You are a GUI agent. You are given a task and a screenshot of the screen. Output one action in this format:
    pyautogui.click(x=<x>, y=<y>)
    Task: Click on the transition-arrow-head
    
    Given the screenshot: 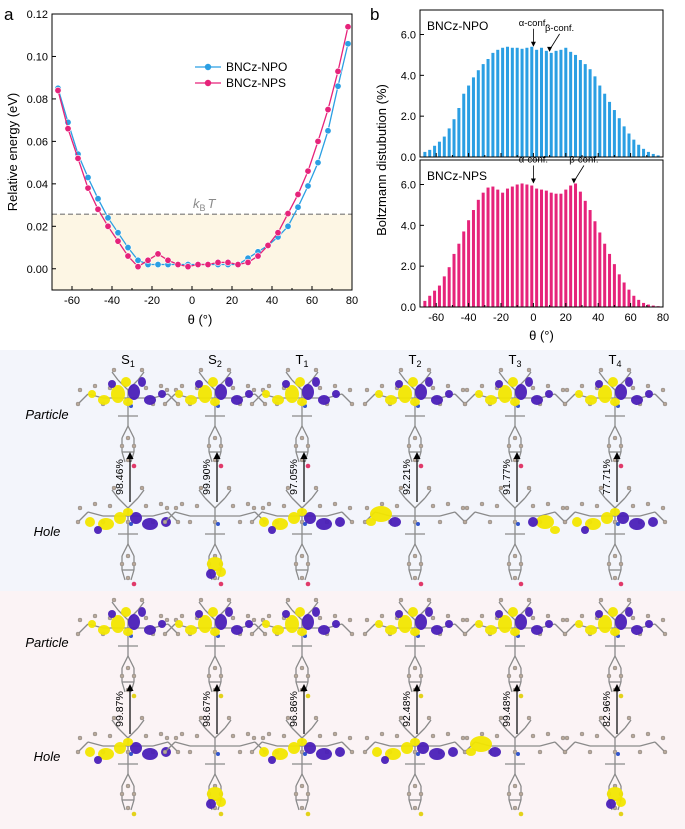 What is the action you would take?
    pyautogui.click(x=304, y=687)
    